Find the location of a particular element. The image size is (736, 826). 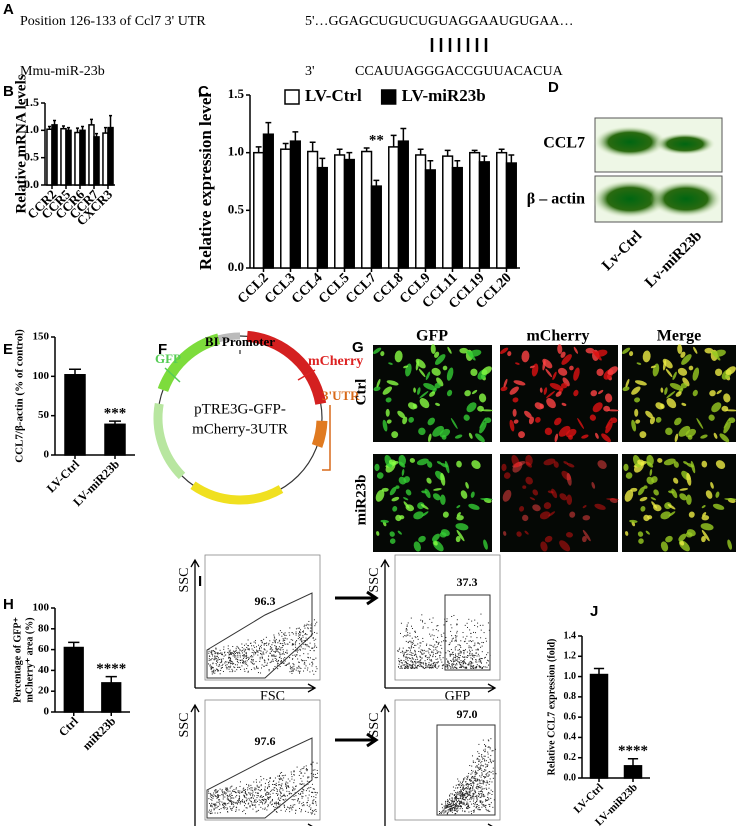

blot-band is located at coordinates (685, 144).